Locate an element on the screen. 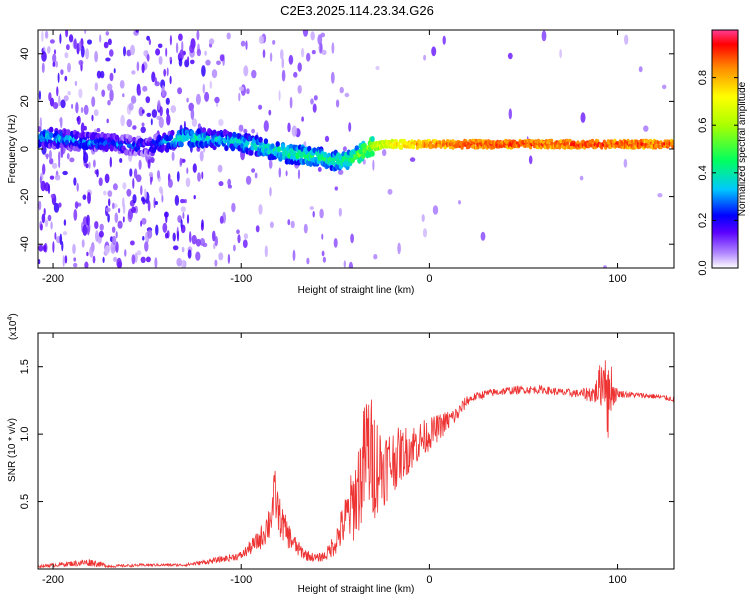 The height and width of the screenshot is (600, 750). spectrogram-x-tick-label: -200 is located at coordinates (53, 279).